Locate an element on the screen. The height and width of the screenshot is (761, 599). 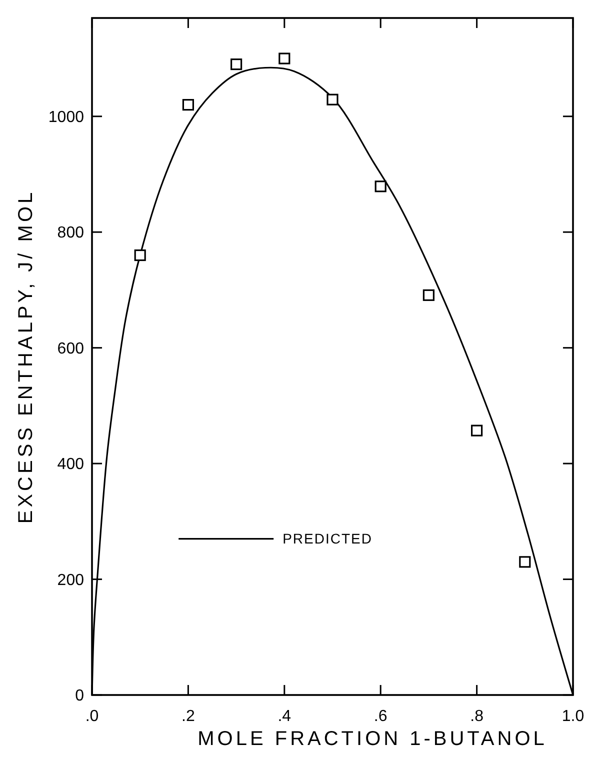
x-tick-label: .4 is located at coordinates (285, 716).